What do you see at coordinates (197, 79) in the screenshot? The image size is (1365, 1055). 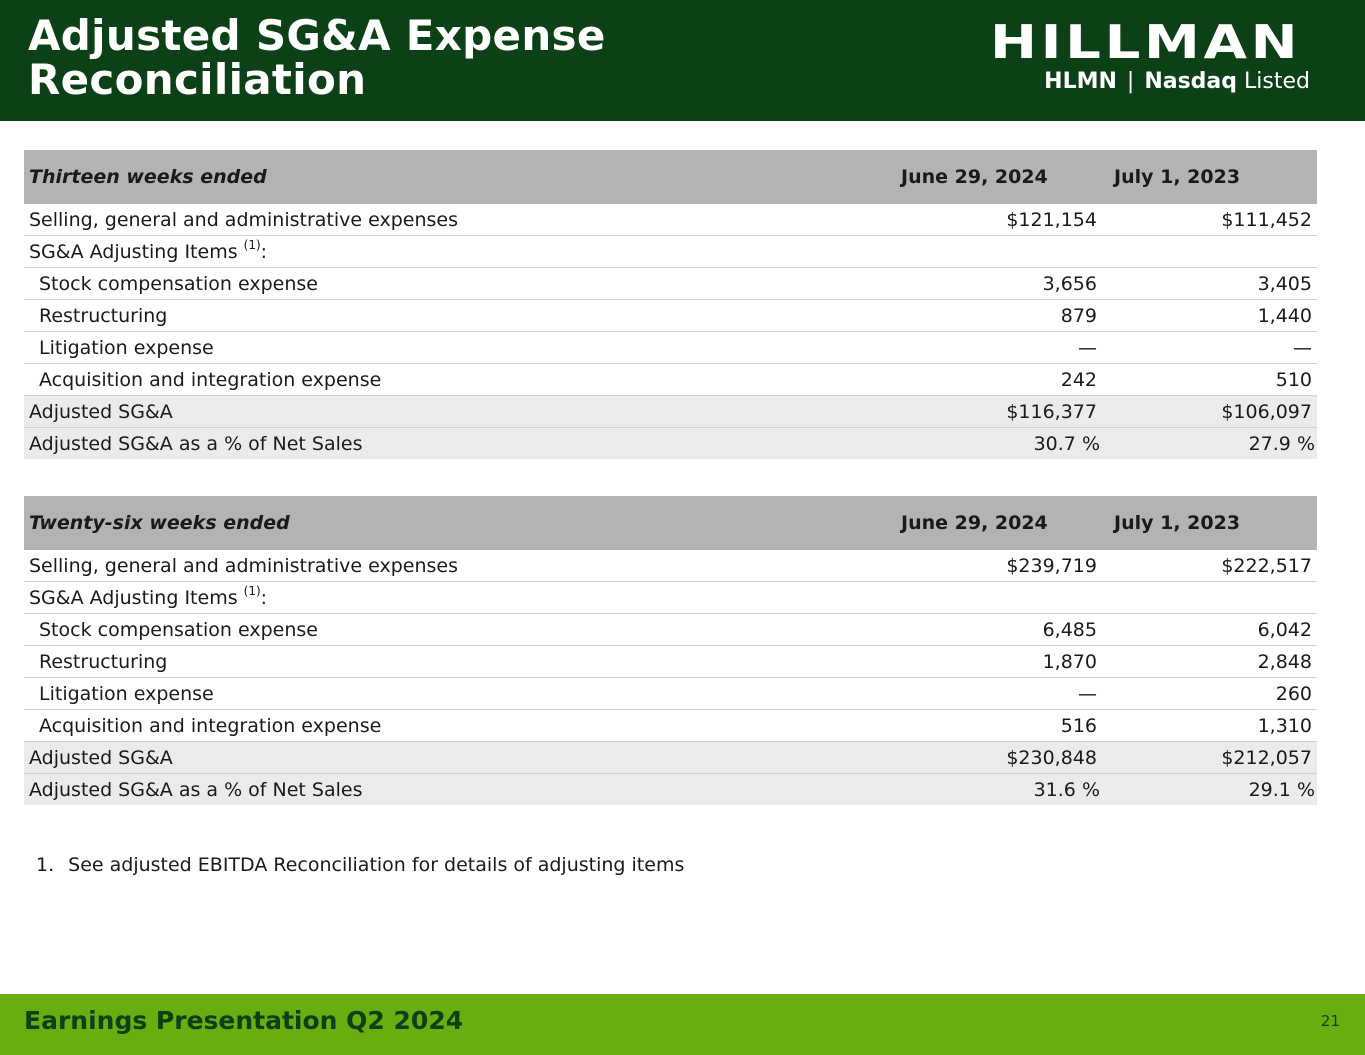 I see `page-title-line-2: Reconciliation` at bounding box center [197, 79].